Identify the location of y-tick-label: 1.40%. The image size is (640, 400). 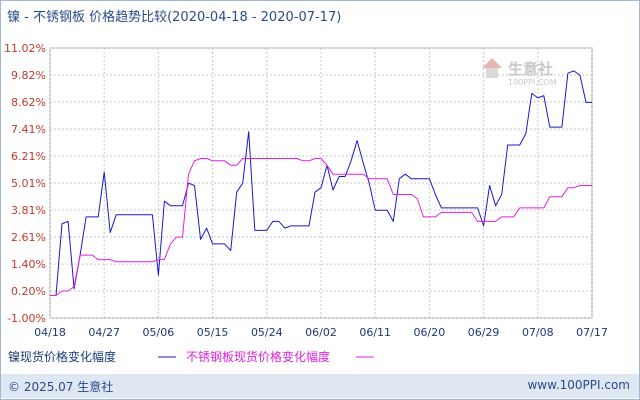
(28, 264).